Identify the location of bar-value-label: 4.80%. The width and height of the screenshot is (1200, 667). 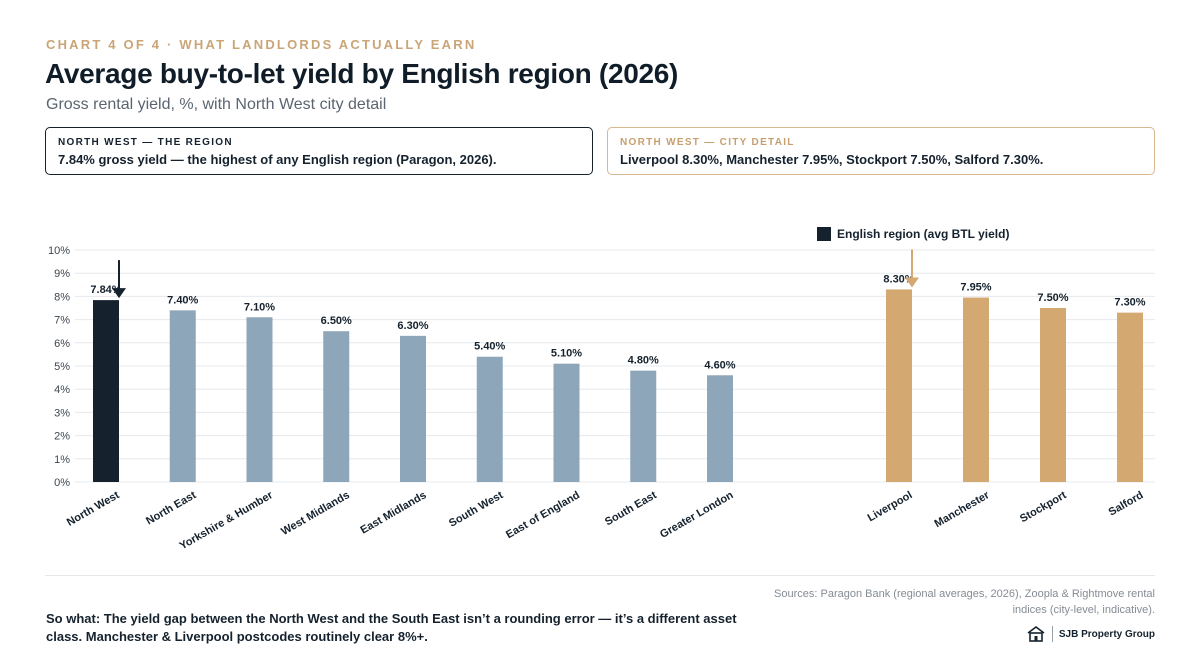
(643, 361).